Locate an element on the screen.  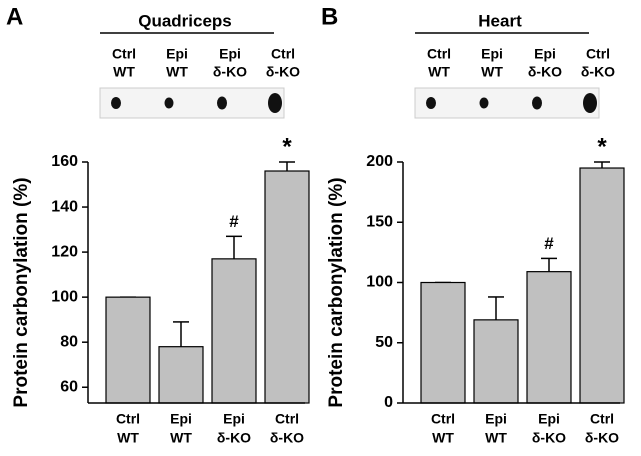
y-tick-label: 0 is located at coordinates (388, 402).